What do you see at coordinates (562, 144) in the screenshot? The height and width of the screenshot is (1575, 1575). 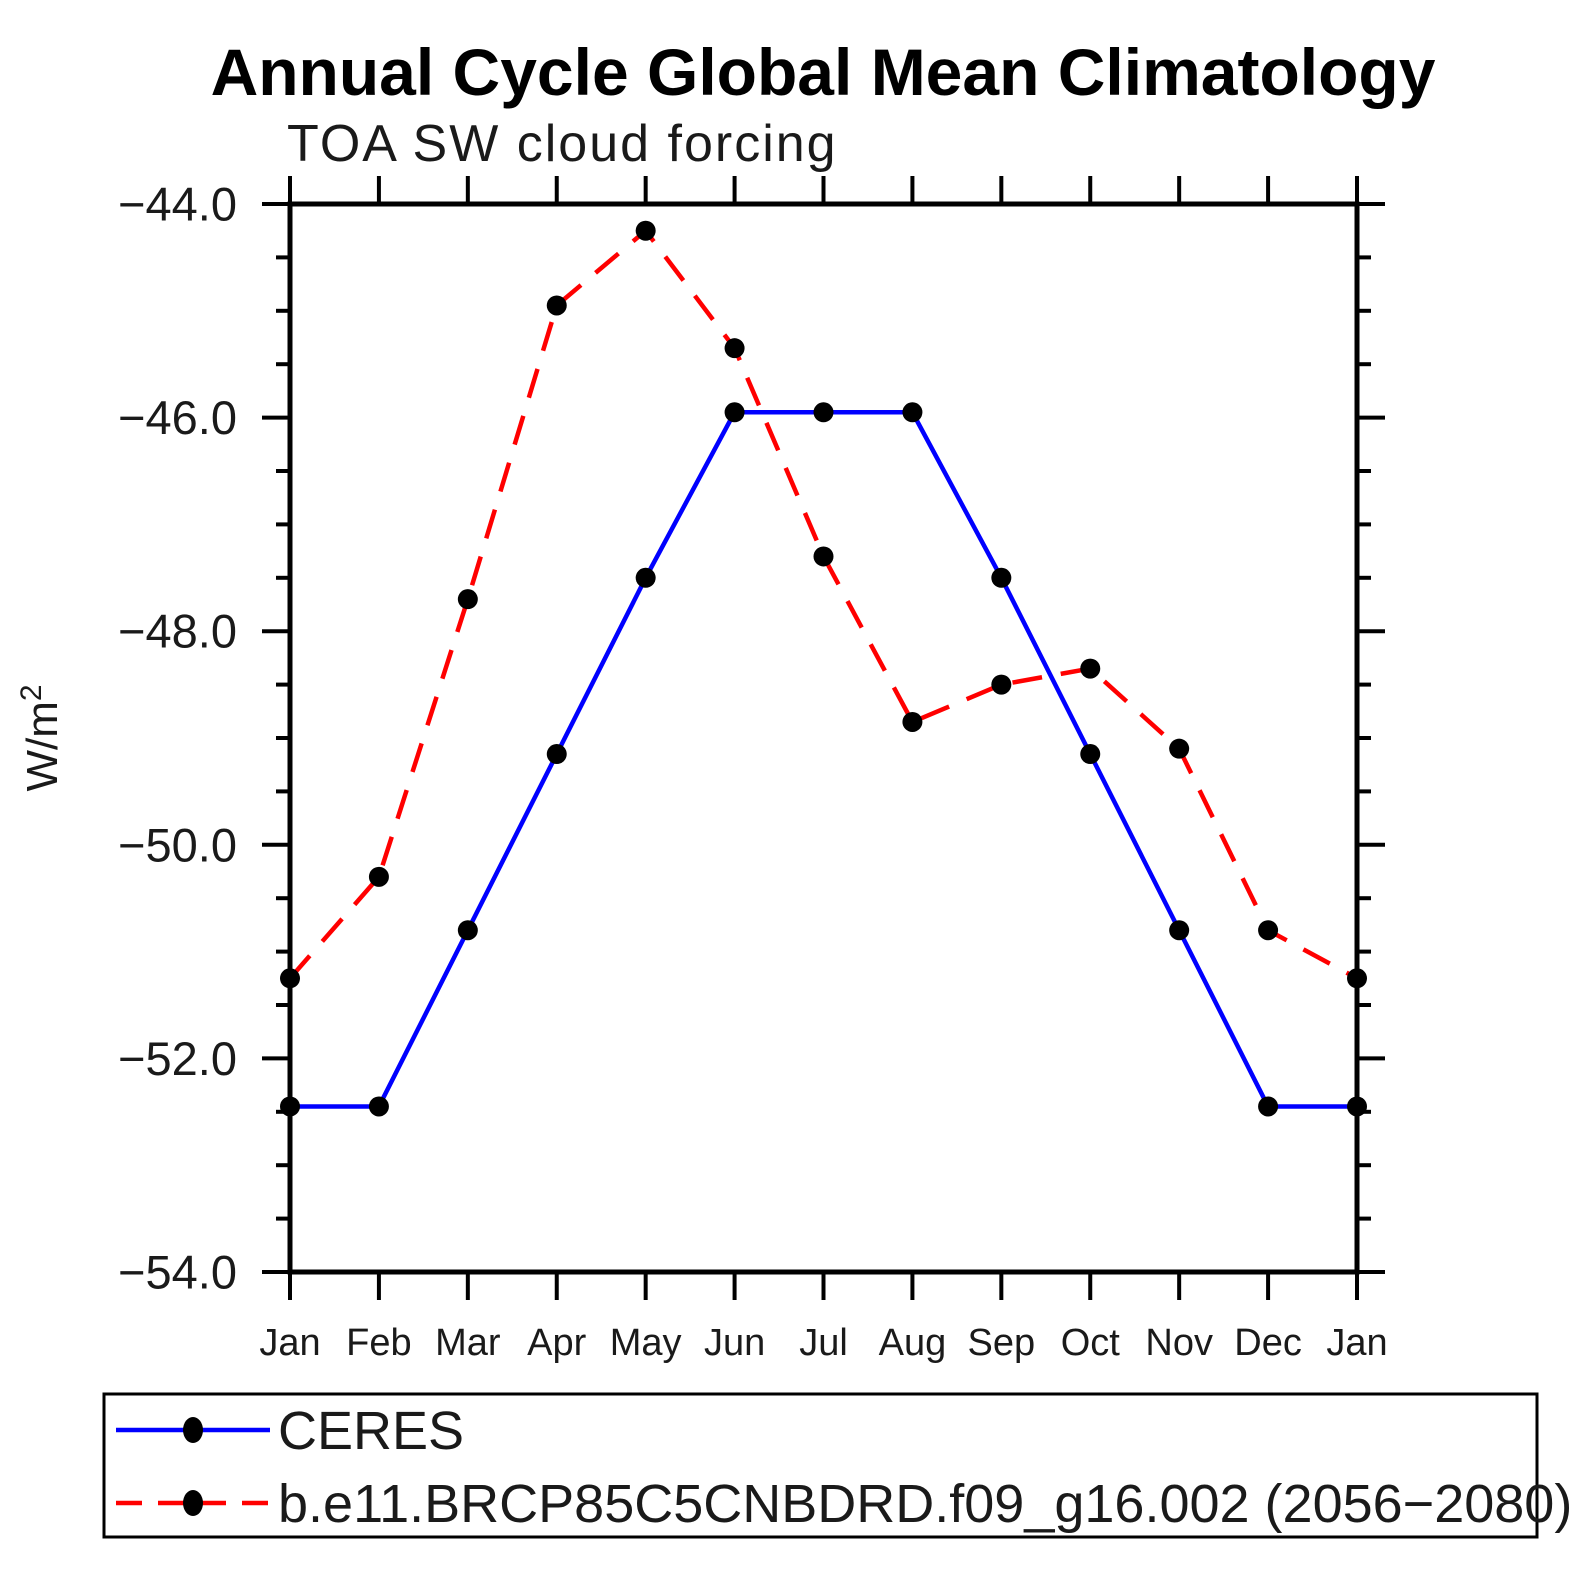 I see `chart-subtitle: TOA SW cloud forcing` at bounding box center [562, 144].